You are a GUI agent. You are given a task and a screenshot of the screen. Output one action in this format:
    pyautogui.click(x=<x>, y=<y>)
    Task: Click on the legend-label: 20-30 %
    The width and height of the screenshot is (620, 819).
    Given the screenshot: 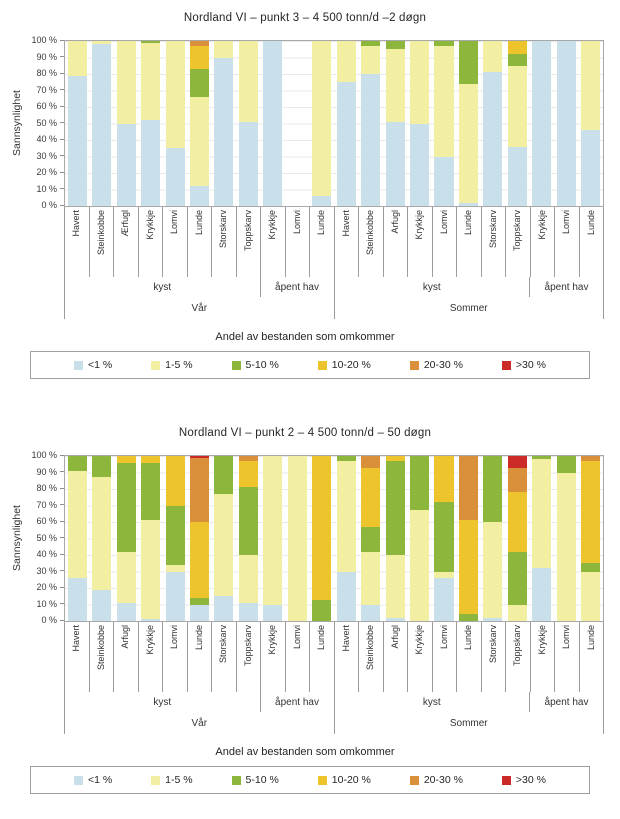 What is the action you would take?
    pyautogui.click(x=443, y=365)
    